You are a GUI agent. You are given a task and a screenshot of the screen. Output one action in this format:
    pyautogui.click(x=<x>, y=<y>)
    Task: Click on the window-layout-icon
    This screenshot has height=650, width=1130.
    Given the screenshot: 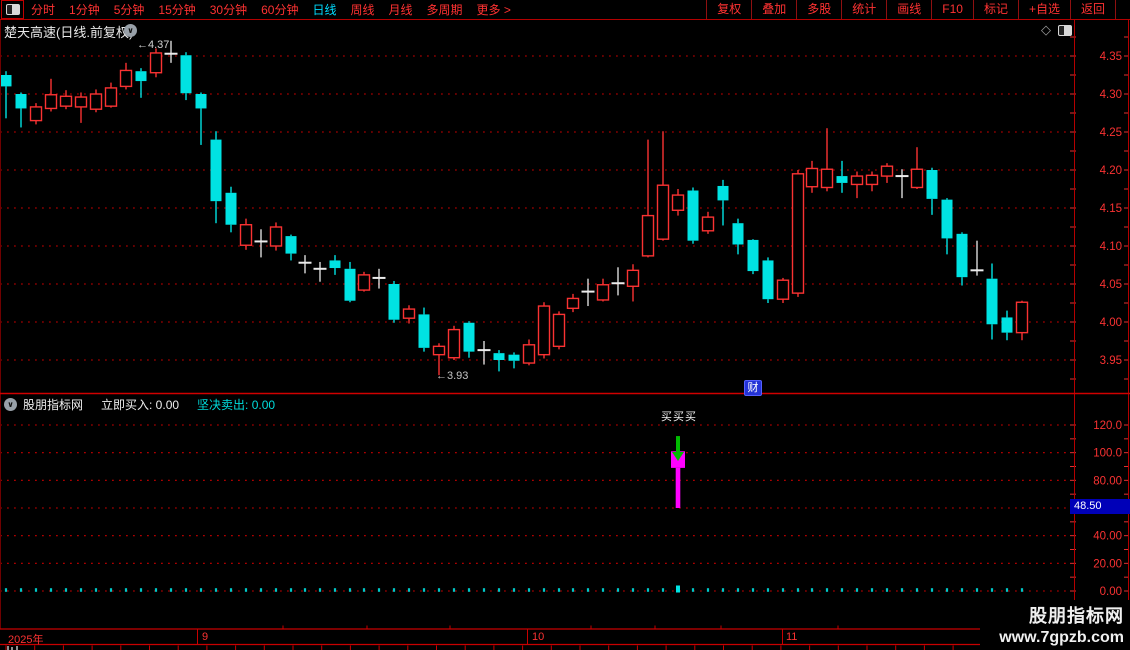 What is the action you would take?
    pyautogui.click(x=12, y=9)
    